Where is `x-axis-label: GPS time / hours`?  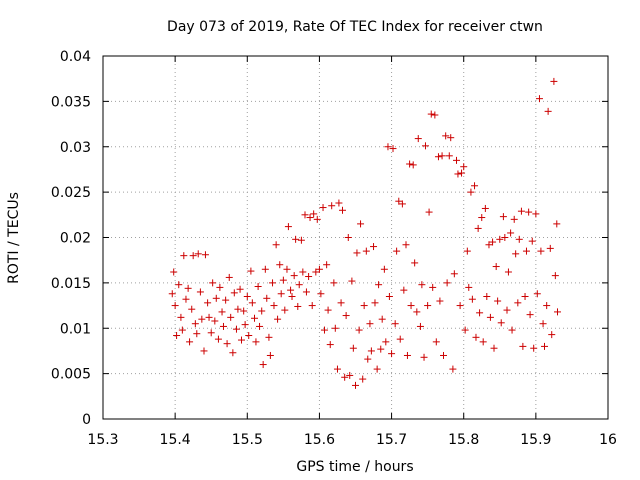 x-axis-label: GPS time / hours is located at coordinates (354, 467).